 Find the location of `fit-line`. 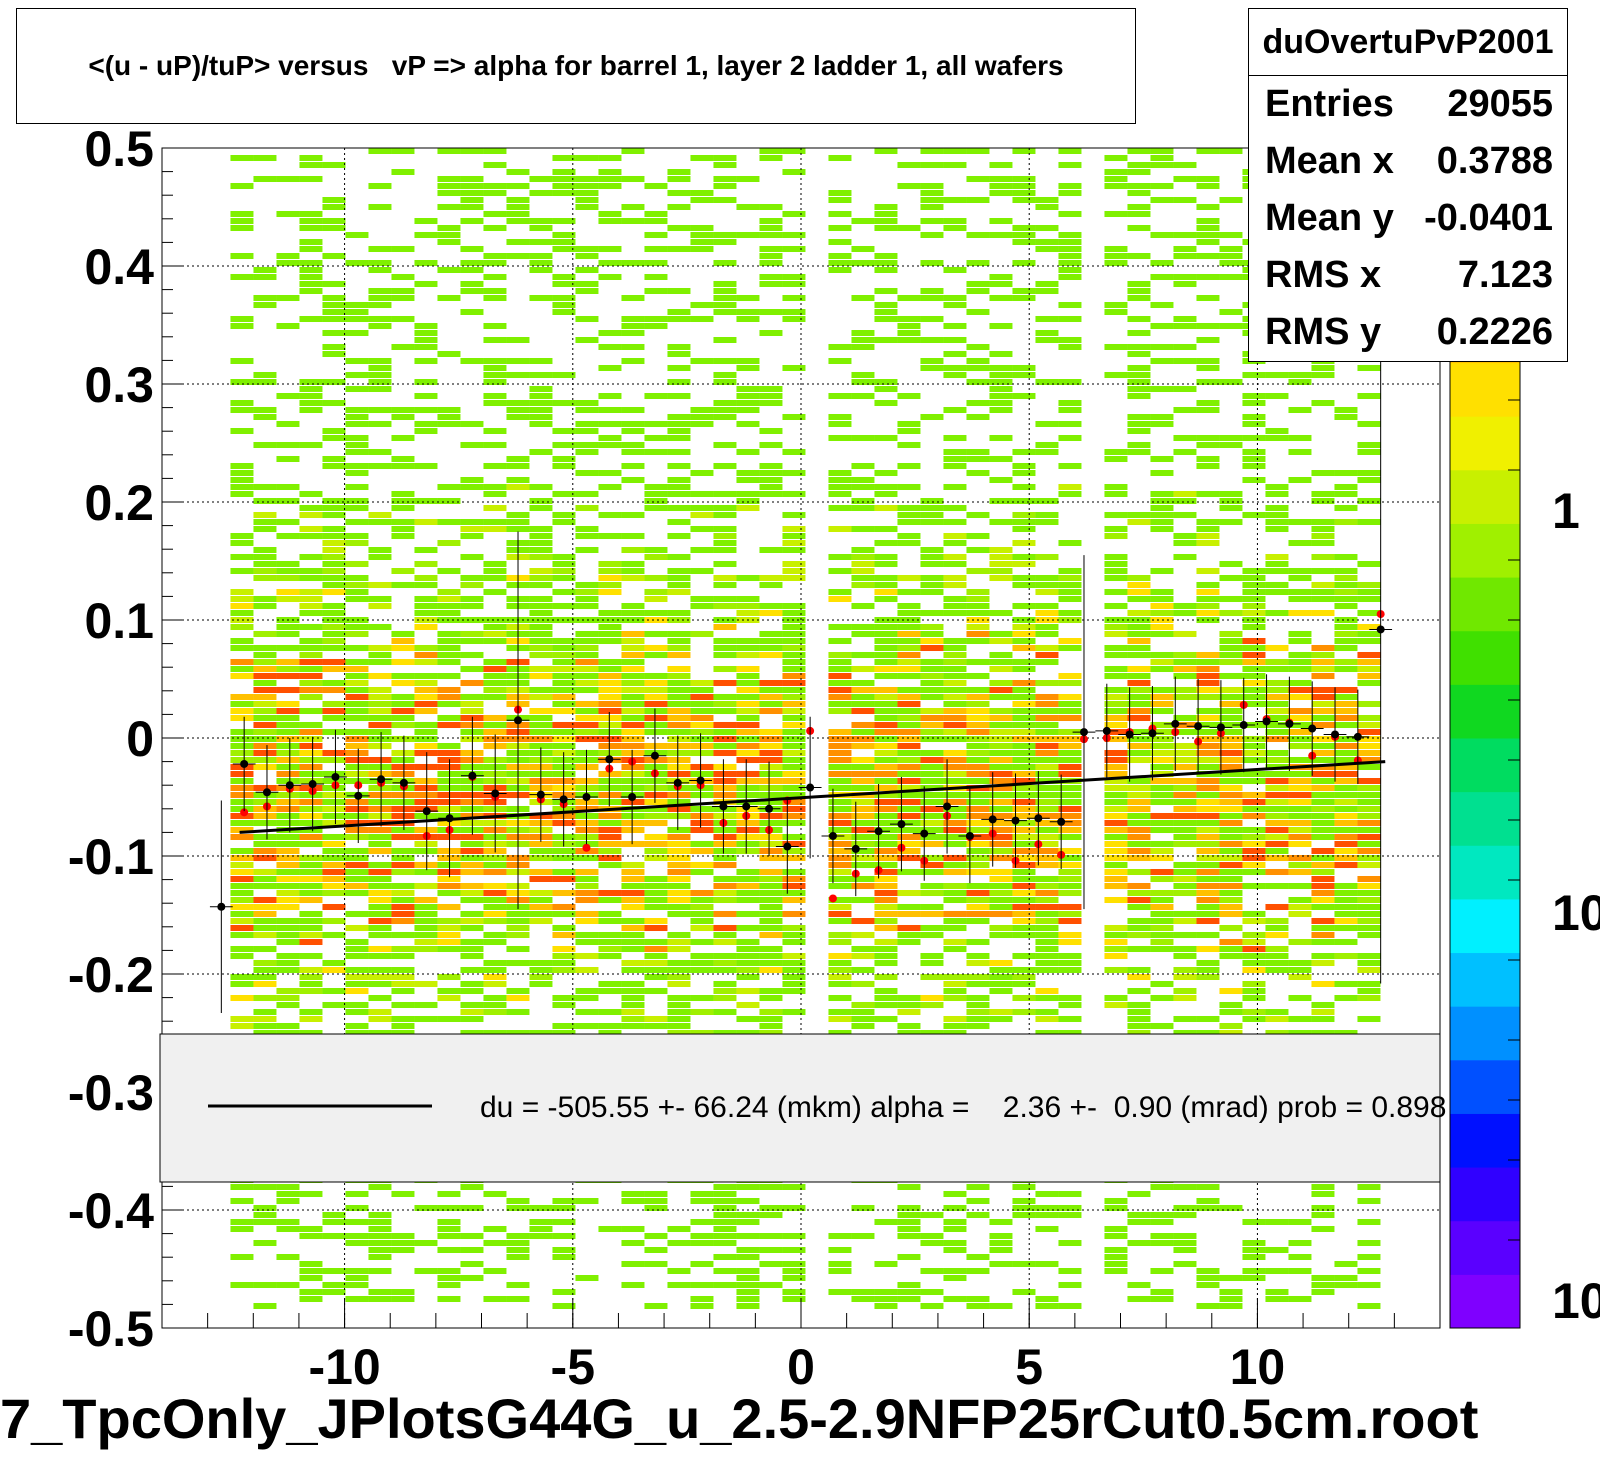

fit-line is located at coordinates (812, 797).